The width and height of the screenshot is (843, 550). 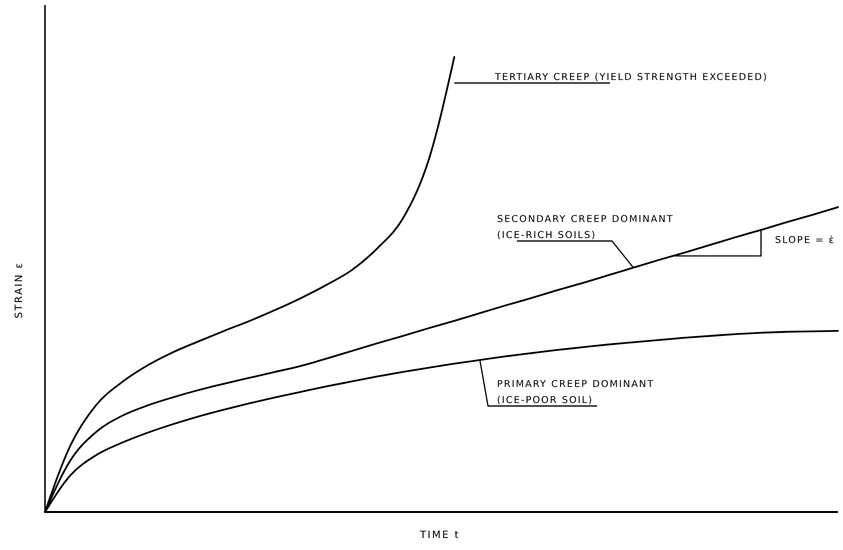 I want to click on text: TERTIARY CREEP (YIELD STRENGTH EXCEEDED), so click(x=631, y=77).